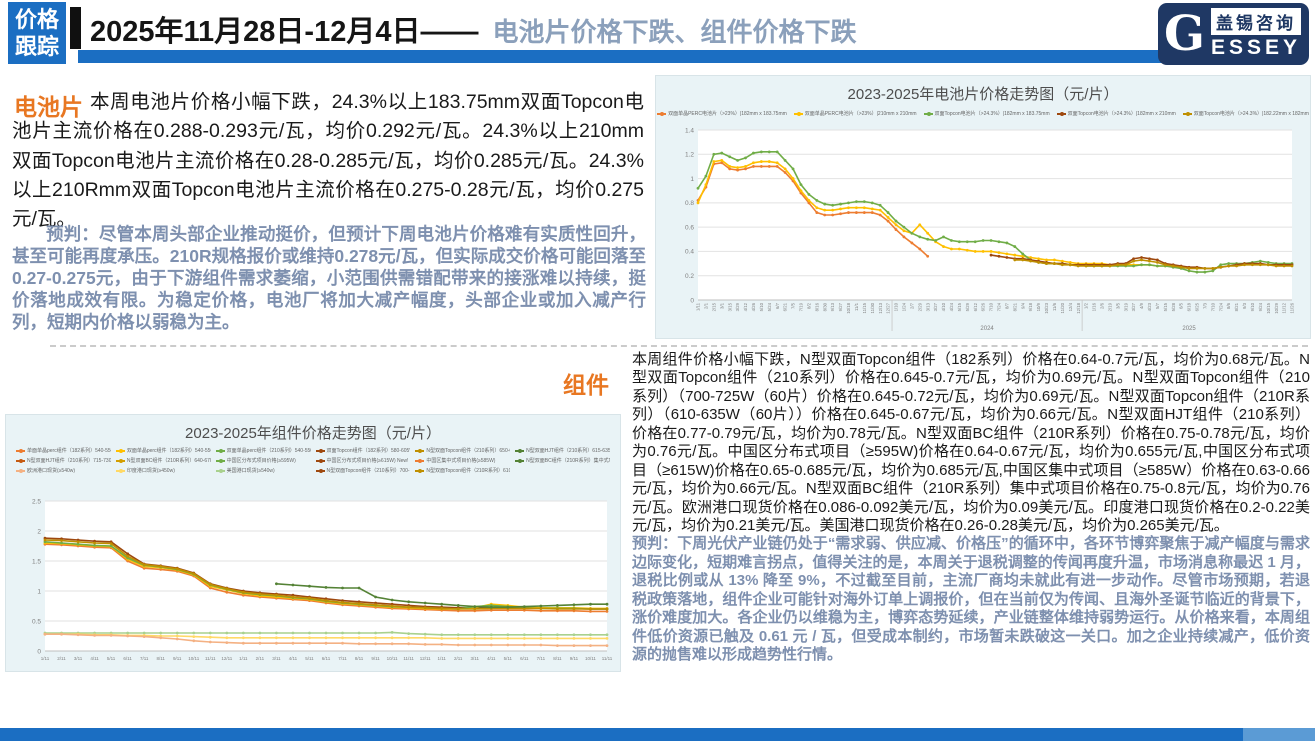 The width and height of the screenshot is (1315, 741). Describe the element at coordinates (61, 658) in the screenshot. I see `svg-text: 2/11` at that location.